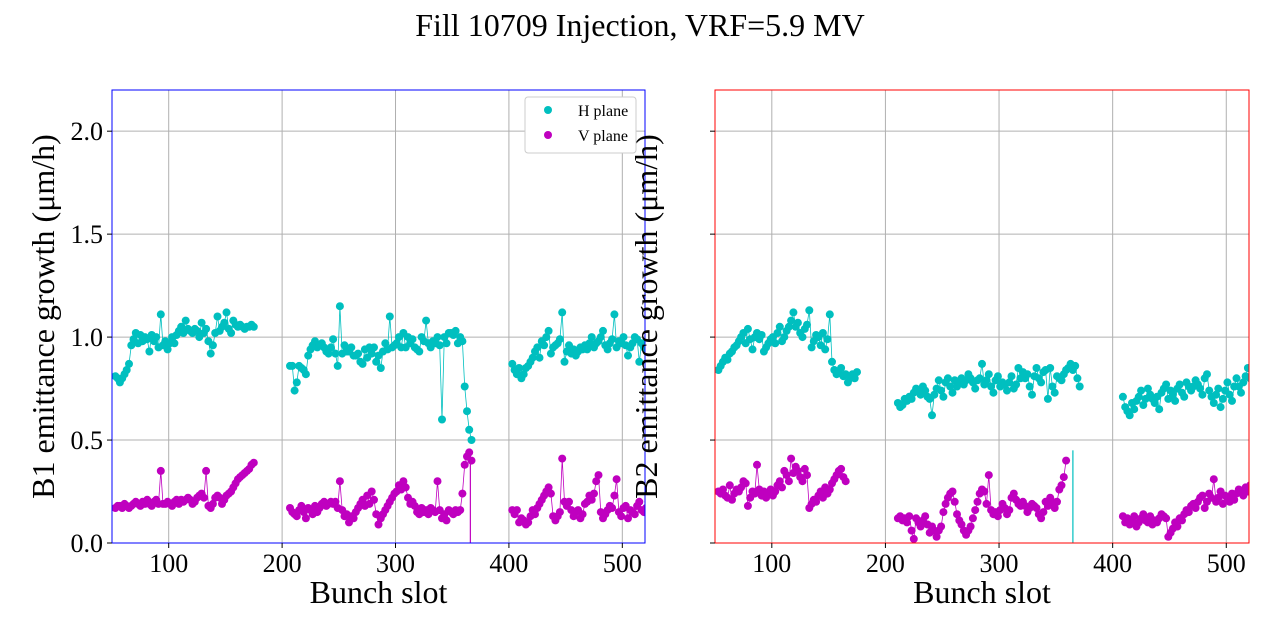 The width and height of the screenshot is (1280, 640). Describe the element at coordinates (885, 563) in the screenshot. I see `b2-xtick-label: 200` at that location.